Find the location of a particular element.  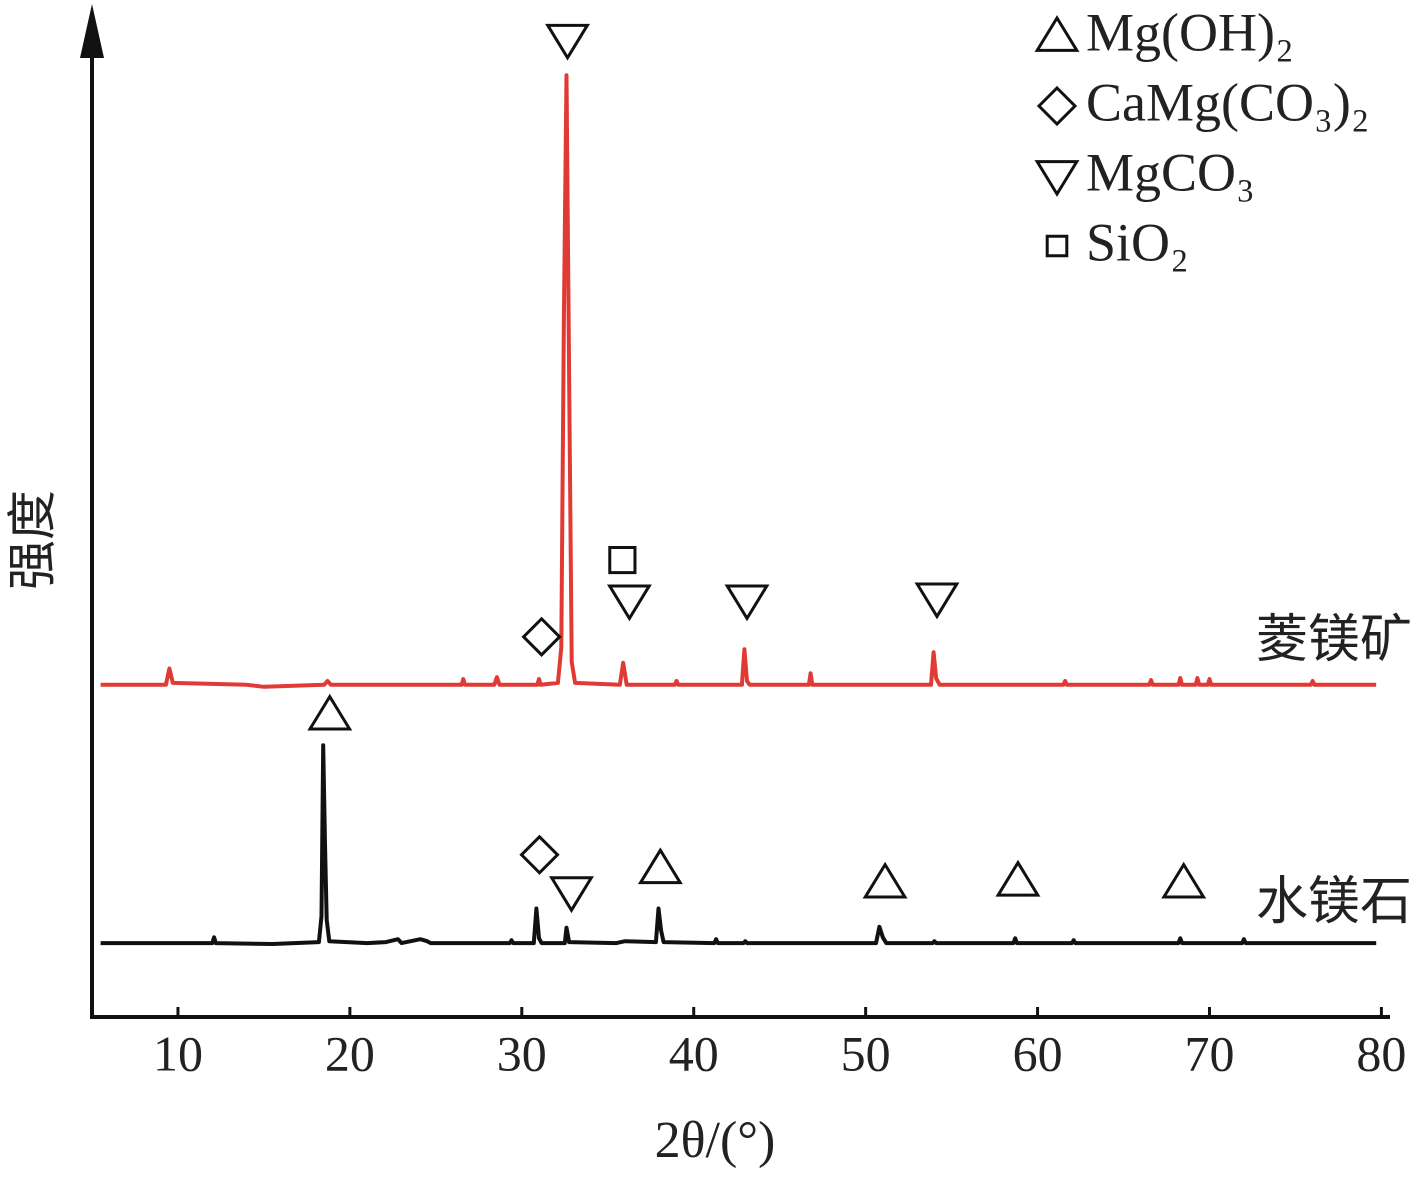

x-tick-label: 10 is located at coordinates (178, 1053).